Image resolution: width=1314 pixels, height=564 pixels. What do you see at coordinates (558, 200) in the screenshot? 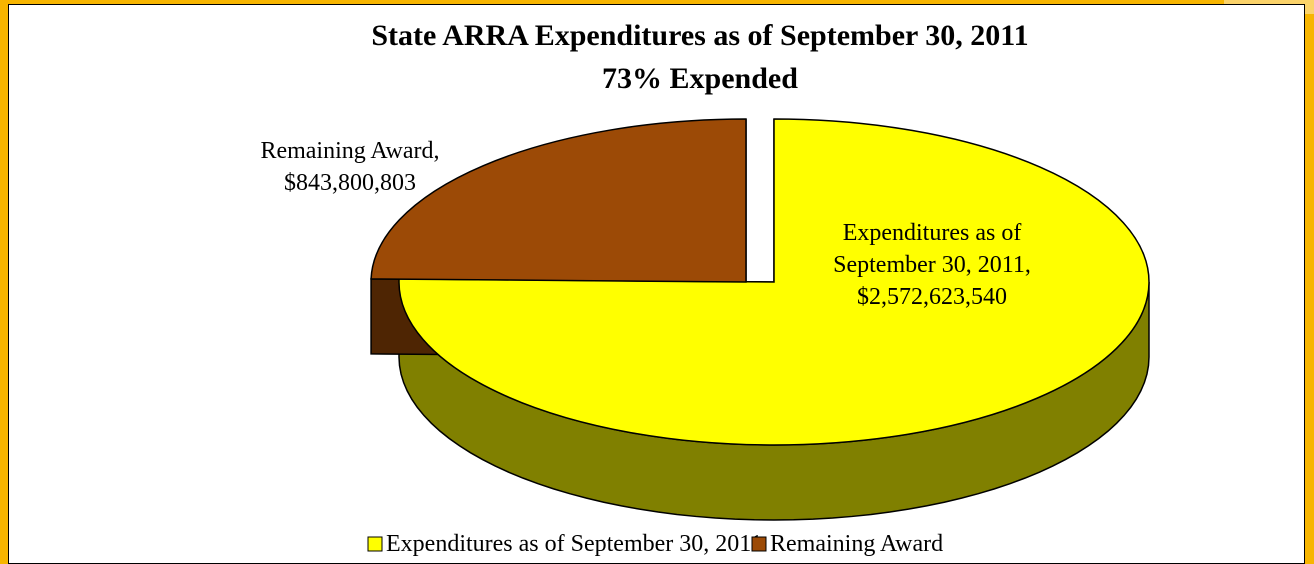
I see `slice` at bounding box center [558, 200].